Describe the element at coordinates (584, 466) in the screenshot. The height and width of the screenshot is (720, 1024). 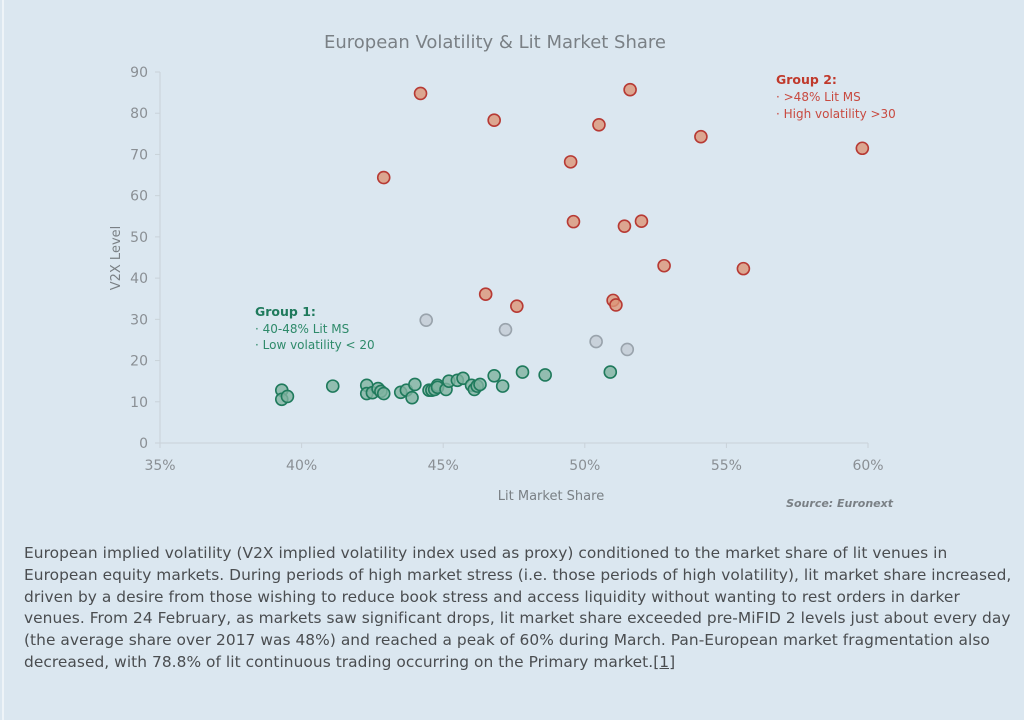
I see `x-tick-label: 50%` at that location.